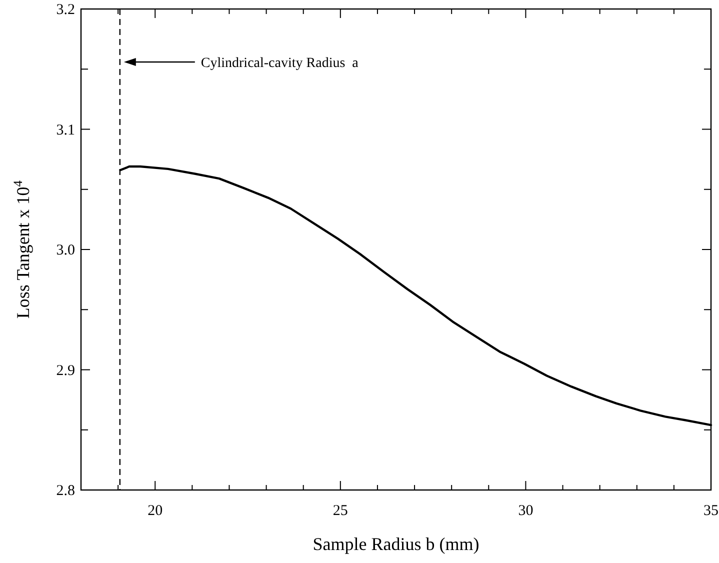 This screenshot has width=719, height=563. I want to click on y-tick-label: 3.2, so click(65, 10).